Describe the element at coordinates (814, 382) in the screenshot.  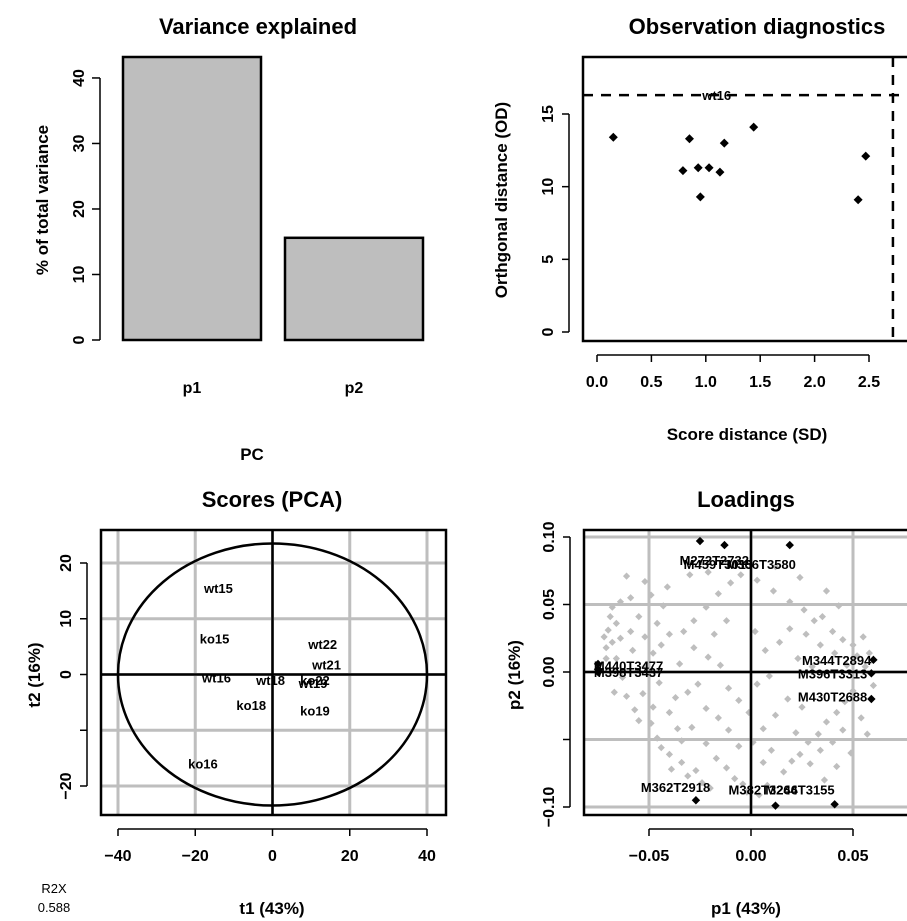
I see `diagnostics-x-tick-label: 2.0` at that location.